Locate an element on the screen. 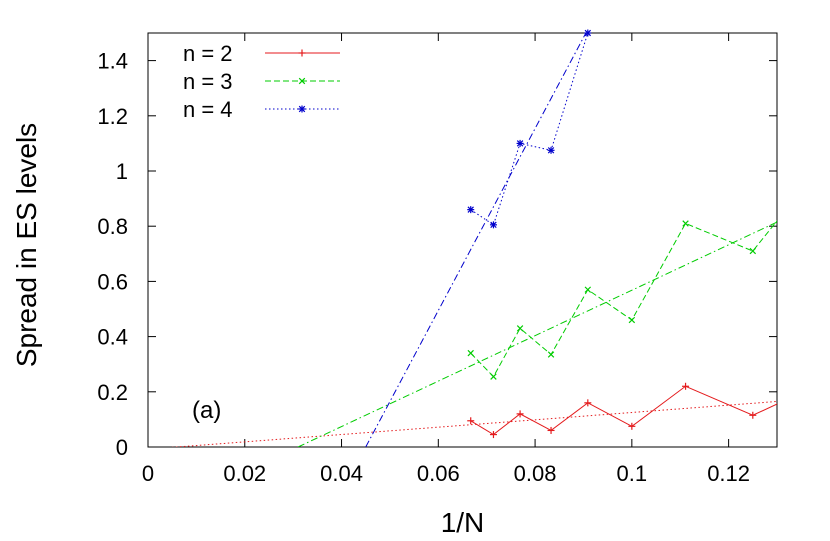  y-tick-label: 0.8 is located at coordinates (112, 226).